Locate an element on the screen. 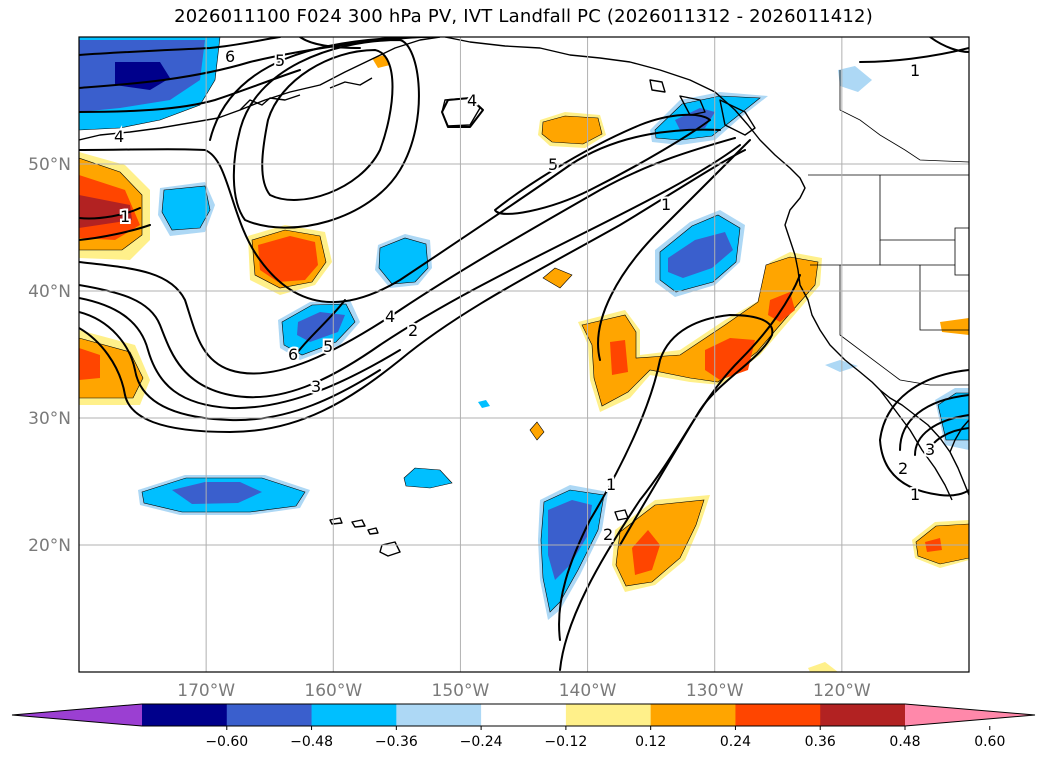  lon-tick-label: 160°W is located at coordinates (333, 691).